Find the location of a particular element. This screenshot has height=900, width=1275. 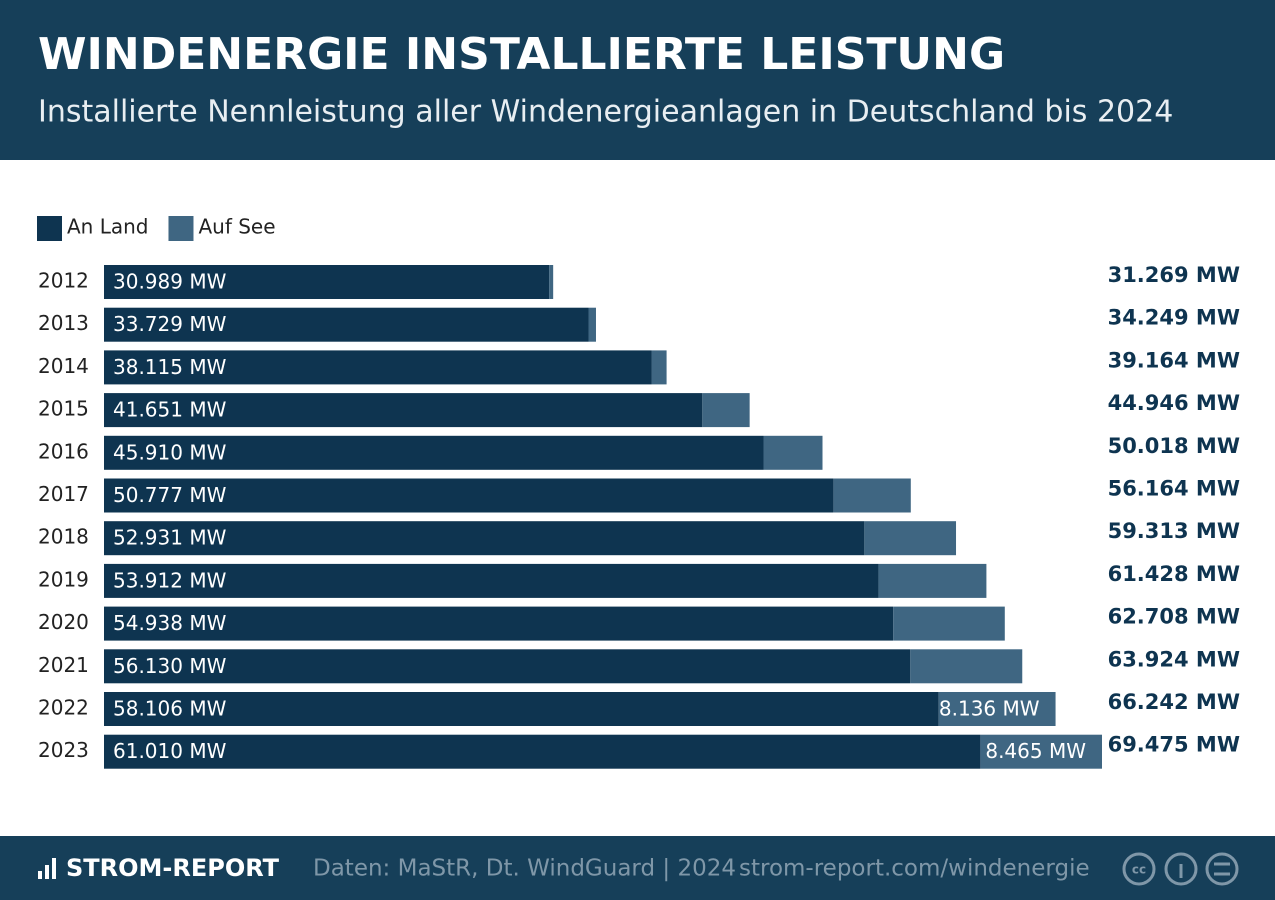

y-tick-label: 2017 is located at coordinates (63, 494).